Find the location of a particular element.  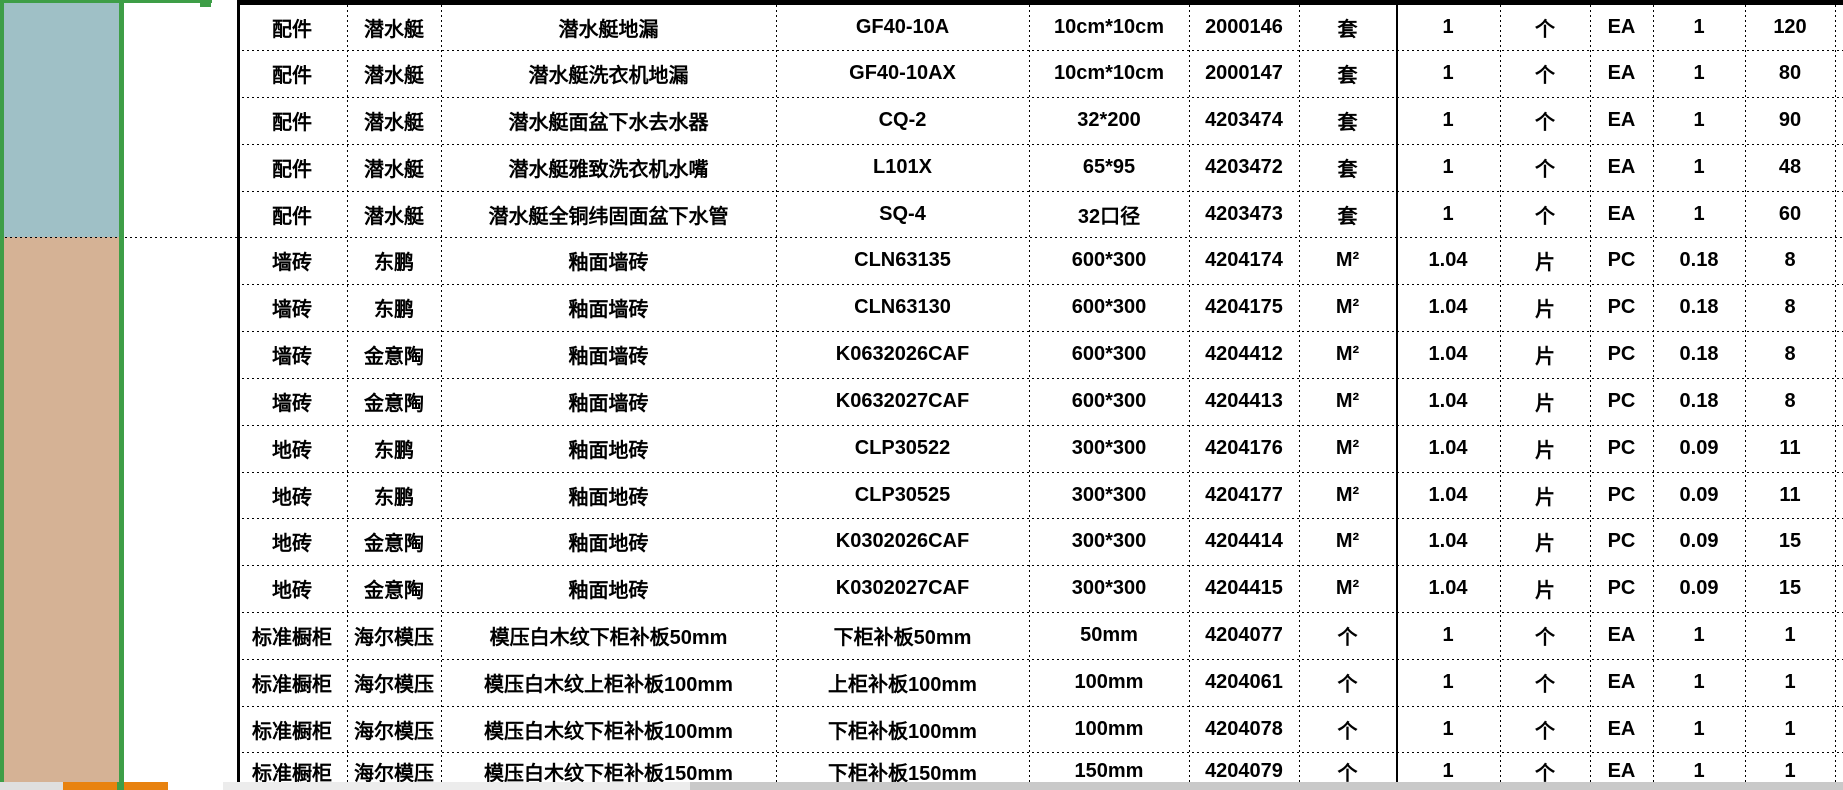

table-cell-code: 4204176 is located at coordinates (1244, 448).